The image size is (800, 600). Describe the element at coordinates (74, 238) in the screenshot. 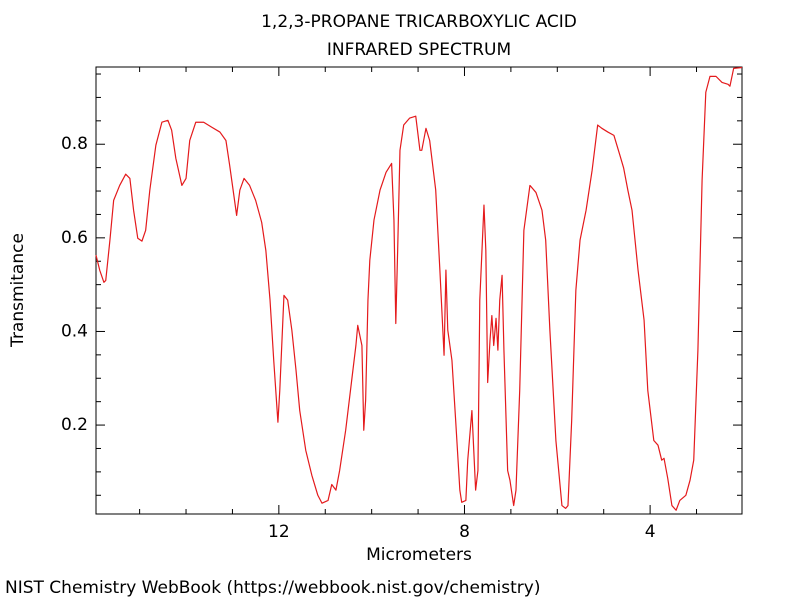

I see `y-tick-label: 0.6` at that location.